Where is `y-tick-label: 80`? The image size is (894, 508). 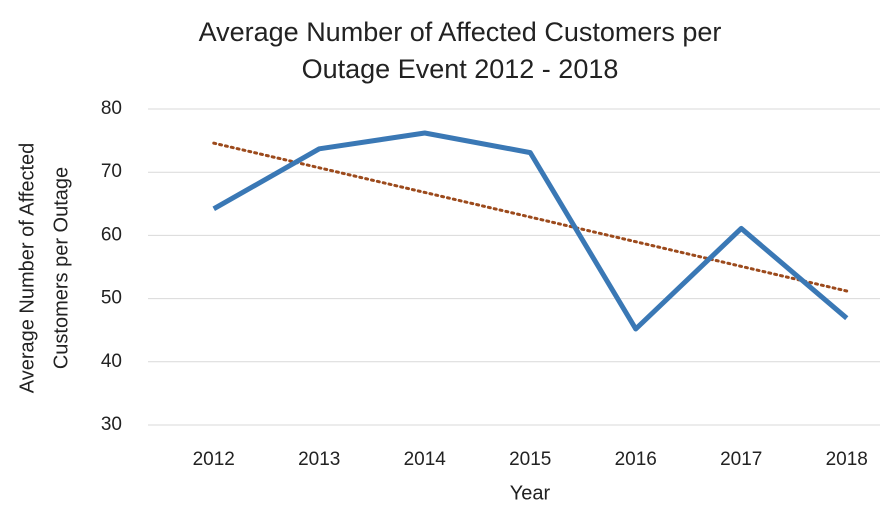
y-tick-label: 80 is located at coordinates (111, 108).